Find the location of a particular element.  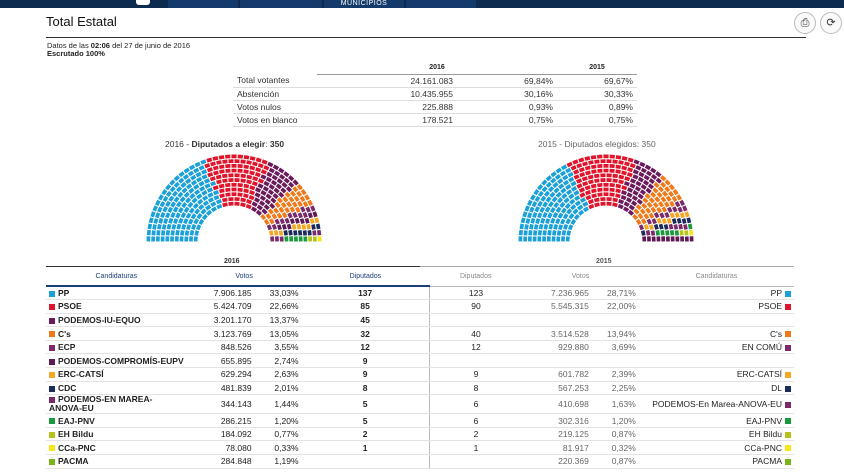

pct-2016: 2,01% is located at coordinates (278, 388).